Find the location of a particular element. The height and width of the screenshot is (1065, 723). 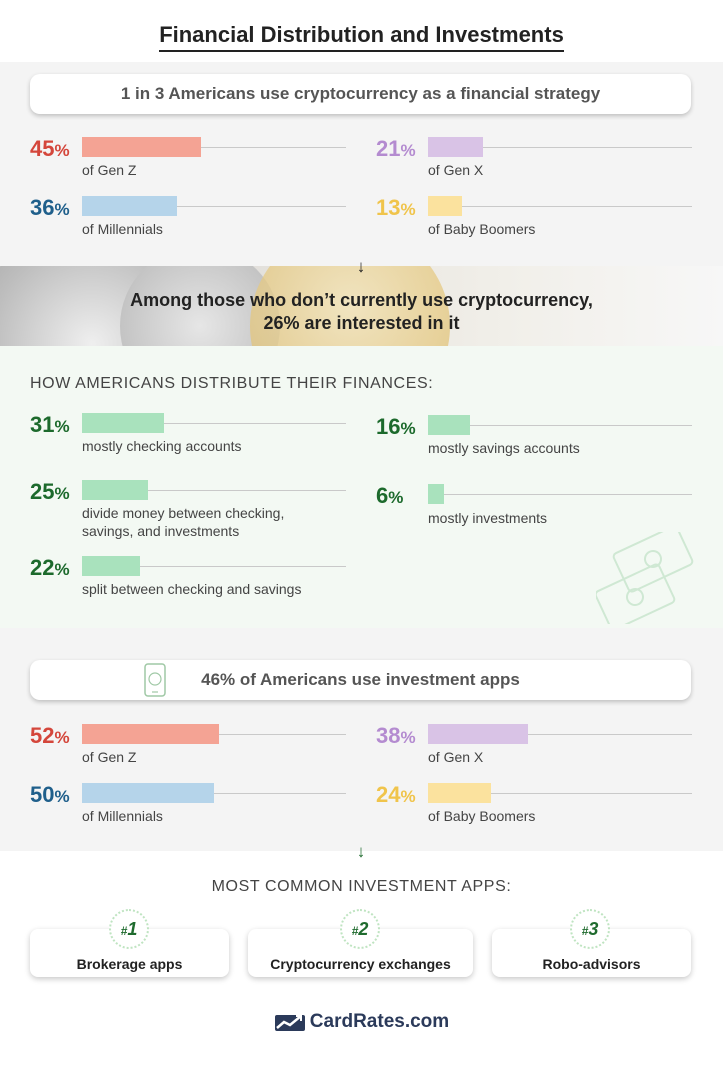

apps-stat-millennials: 50% of Millennials is located at coordinates (190, 808).